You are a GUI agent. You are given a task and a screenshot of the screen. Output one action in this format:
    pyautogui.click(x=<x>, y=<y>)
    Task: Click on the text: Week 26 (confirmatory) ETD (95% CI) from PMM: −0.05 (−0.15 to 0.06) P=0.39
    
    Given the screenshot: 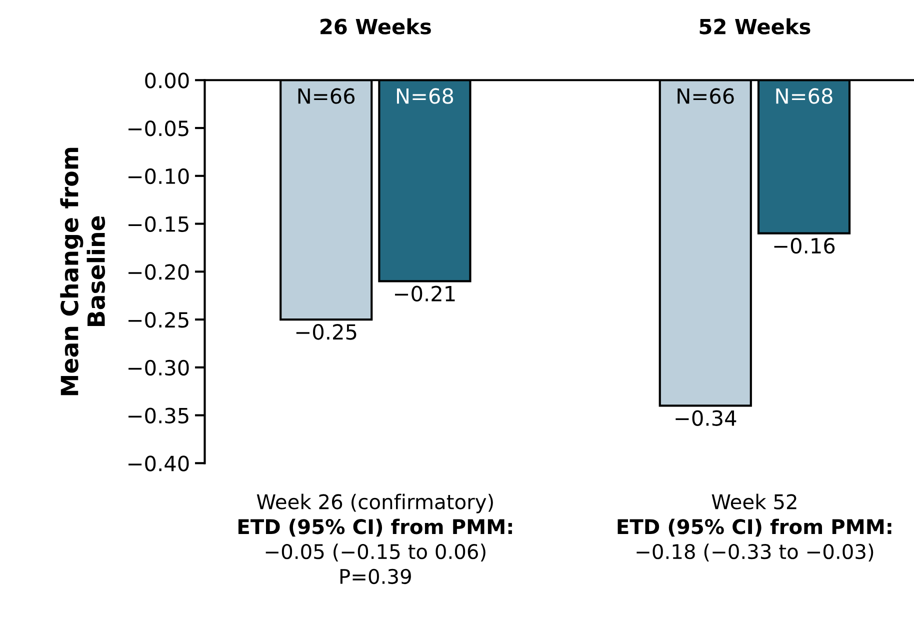 What is the action you would take?
    pyautogui.click(x=375, y=539)
    